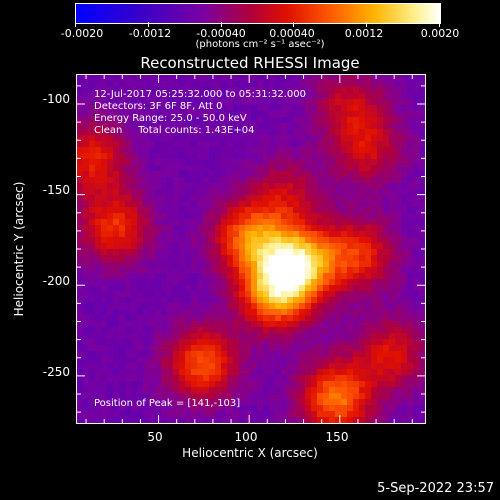 The height and width of the screenshot is (500, 500). I want to click on colorbar-tick, so click(293, 24).